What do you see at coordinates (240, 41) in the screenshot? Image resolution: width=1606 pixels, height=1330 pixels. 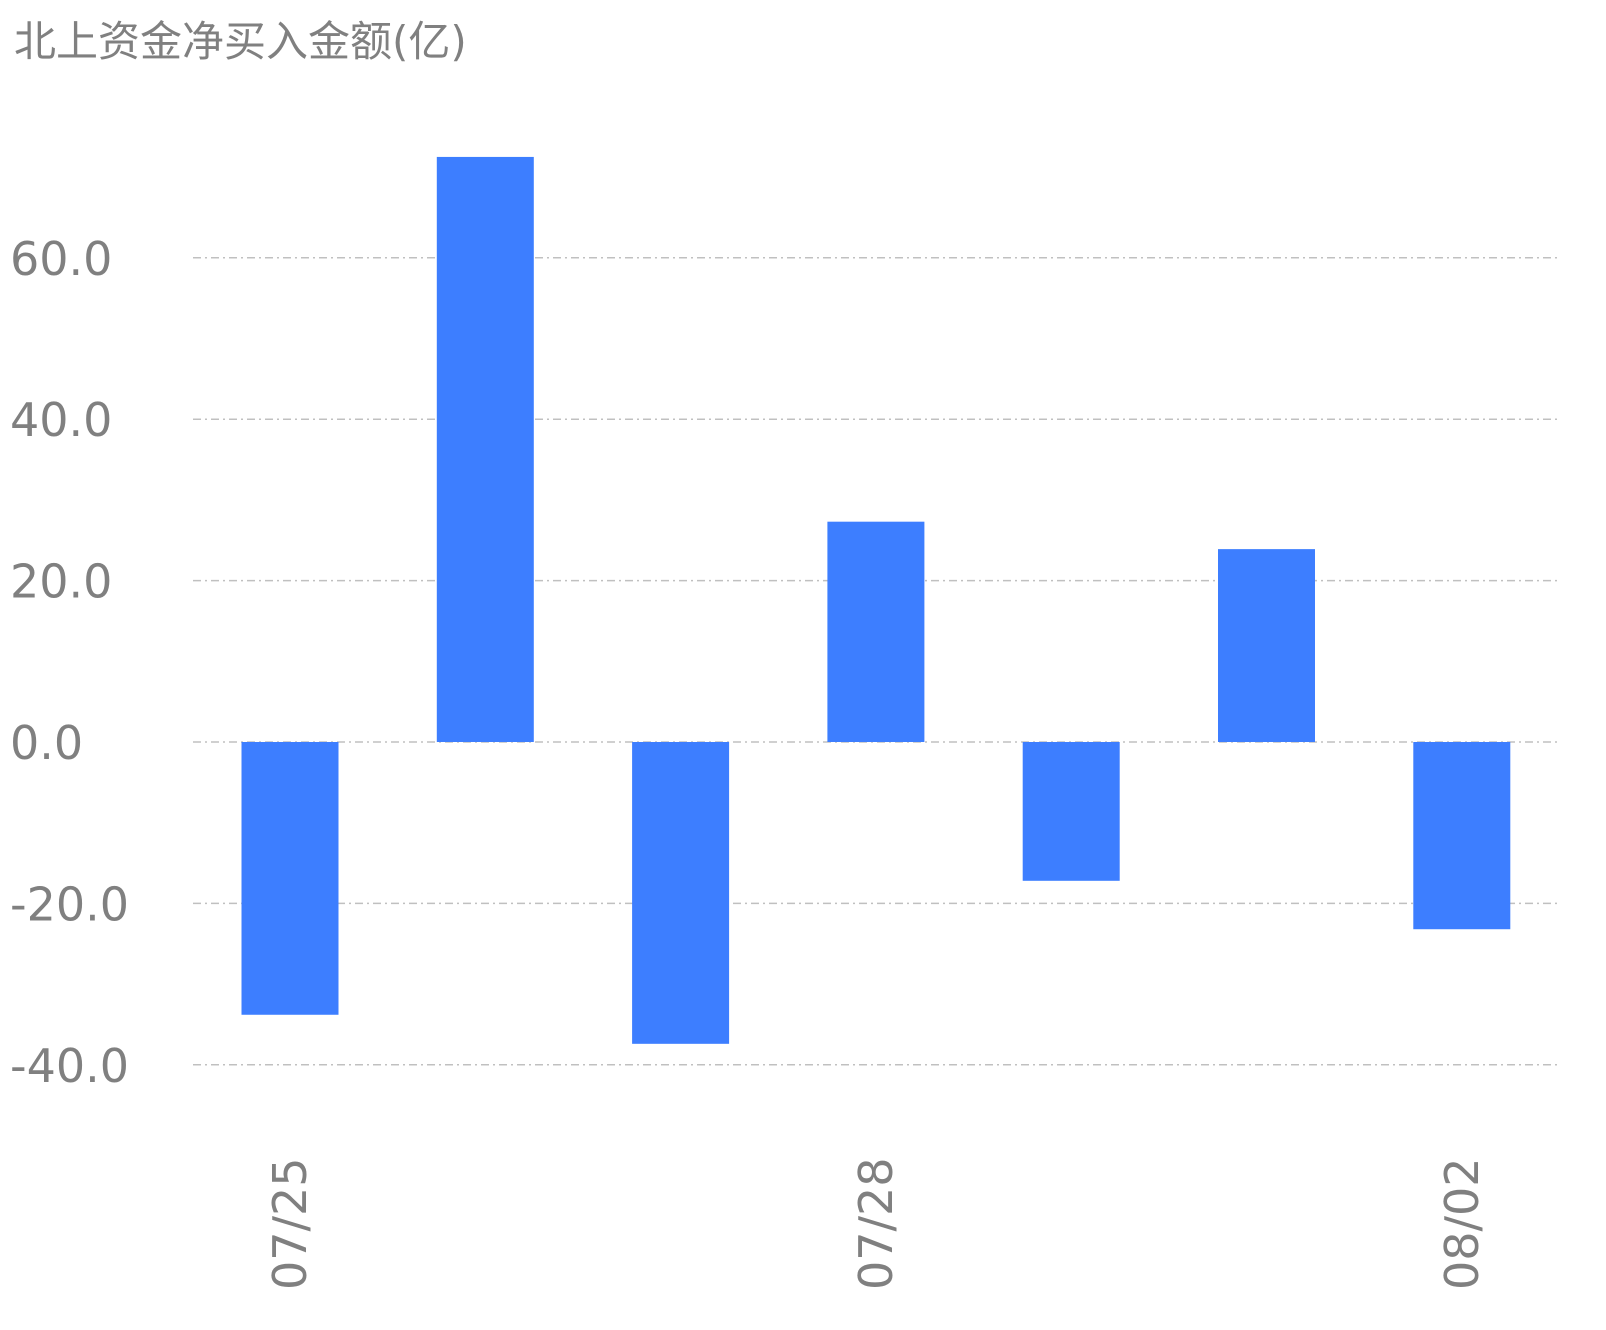 I see `chart-title: 北上资金净买入金额(亿)` at bounding box center [240, 41].